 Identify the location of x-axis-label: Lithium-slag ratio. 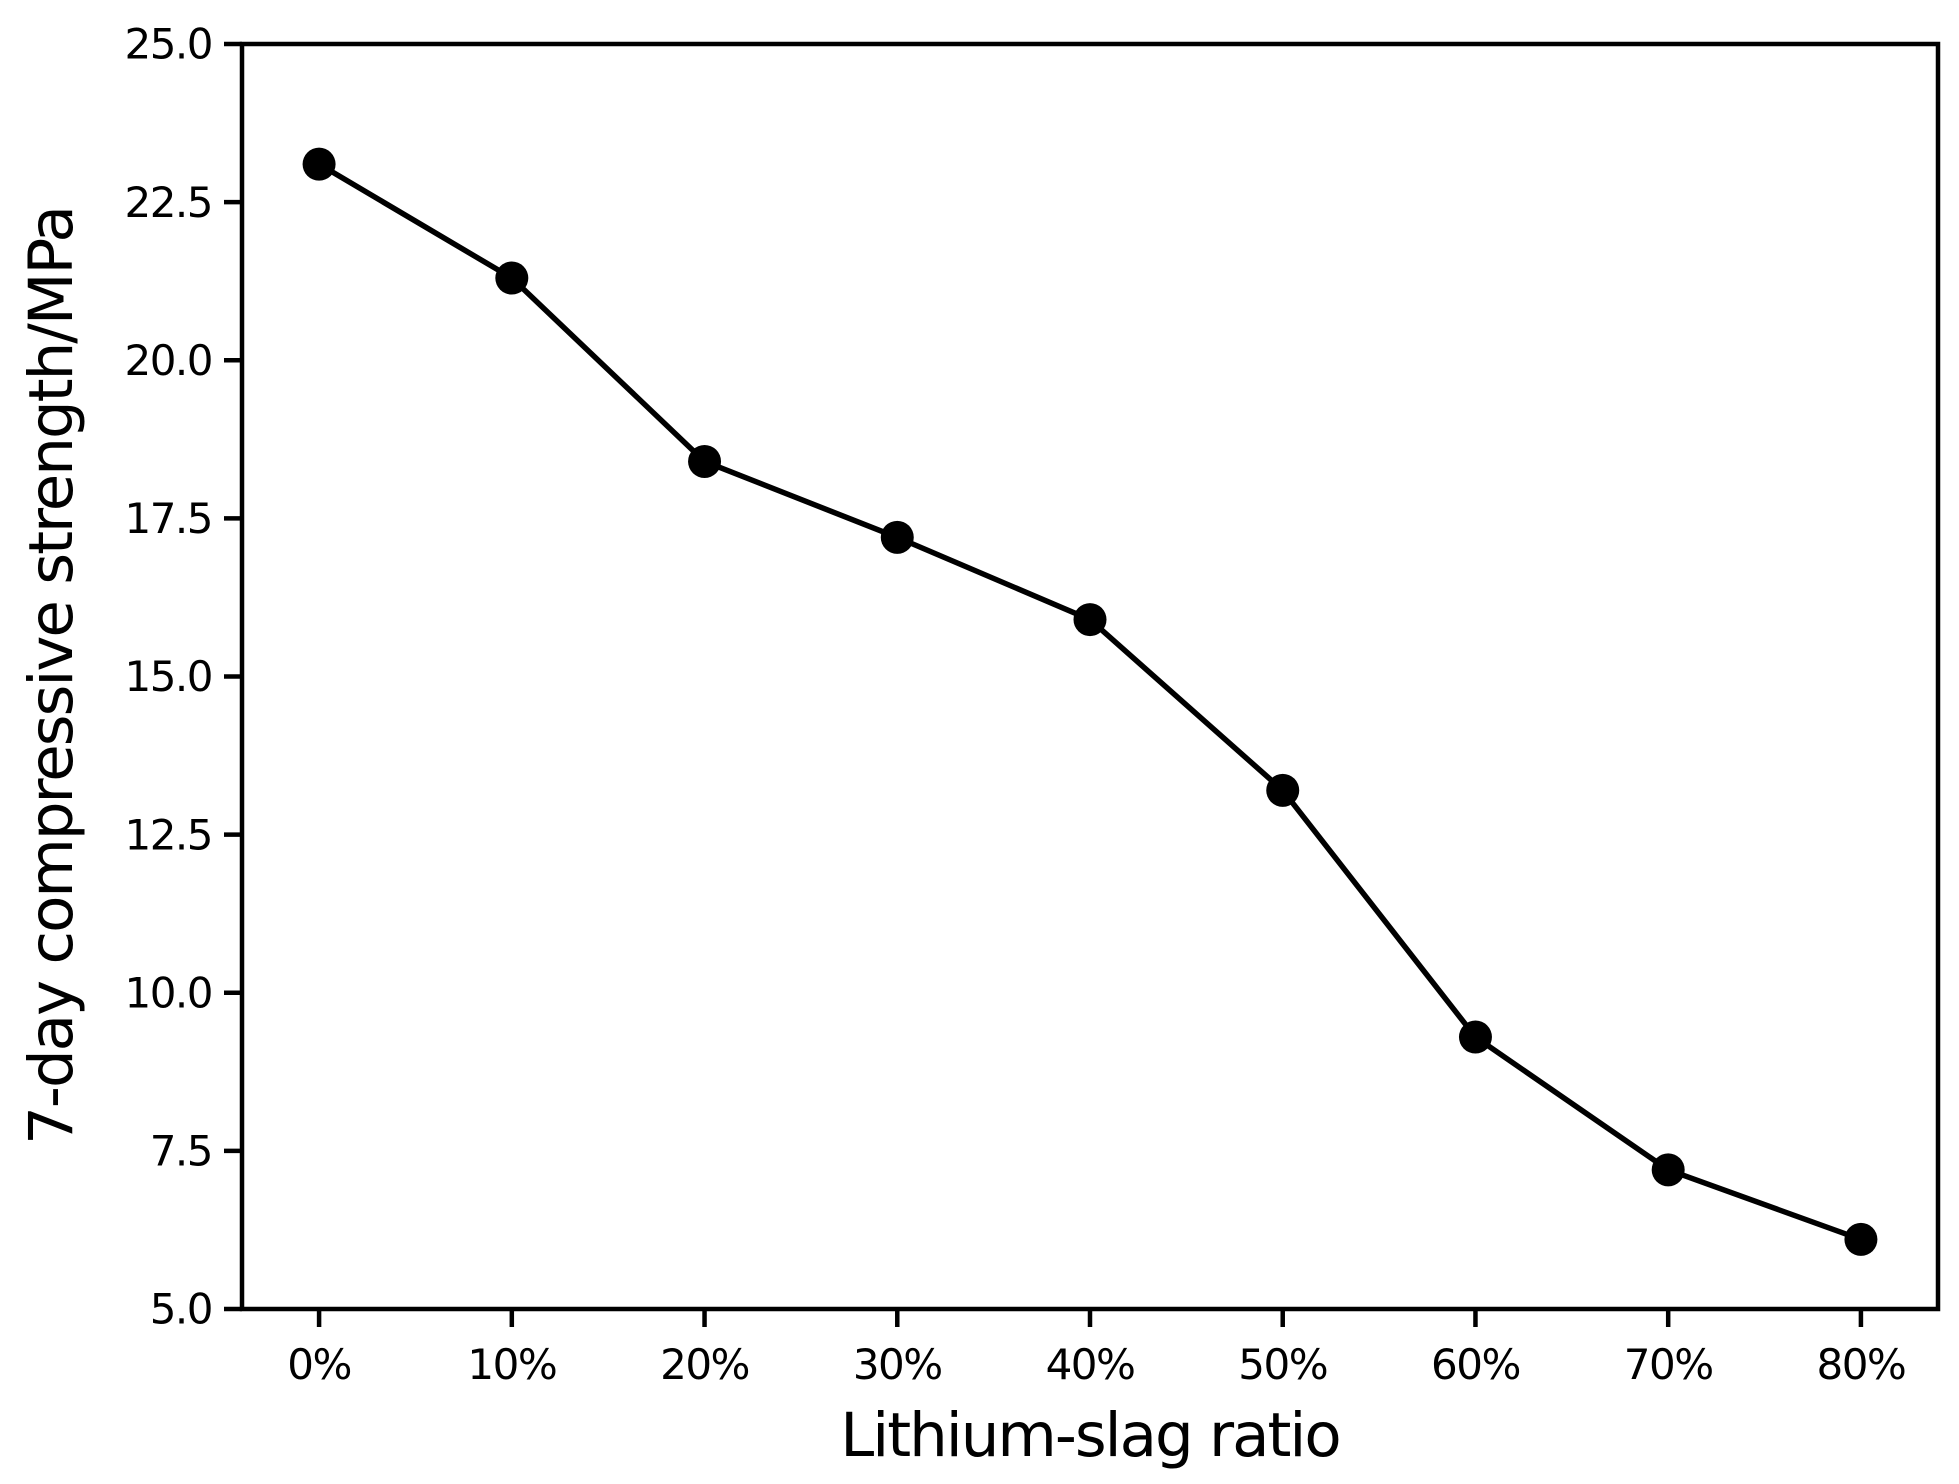
(1089, 1435).